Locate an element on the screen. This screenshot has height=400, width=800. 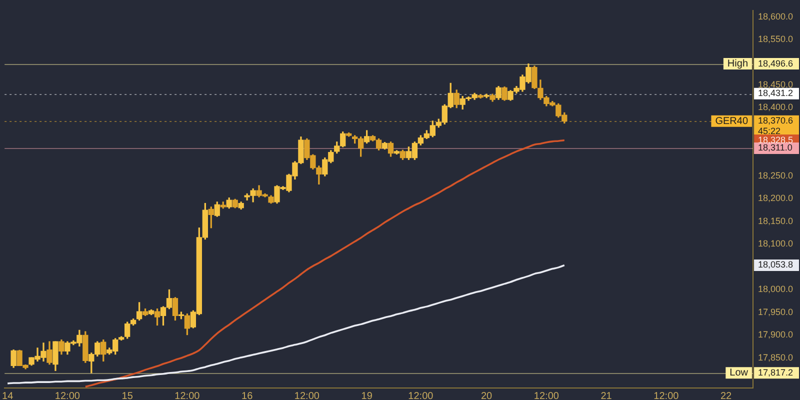
y-tick-label: 18,311.0 is located at coordinates (775, 147).